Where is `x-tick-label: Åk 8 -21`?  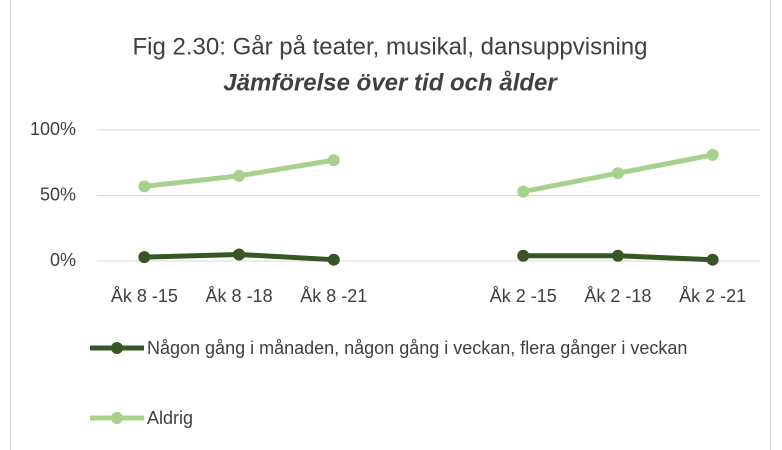 x-tick-label: Åk 8 -21 is located at coordinates (333, 296).